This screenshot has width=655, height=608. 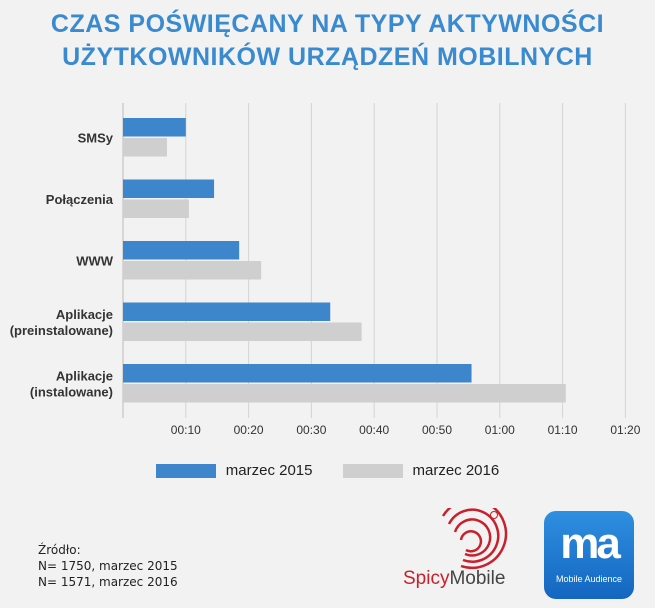 I want to click on legend-item-2016: marzec 2016, so click(x=421, y=470).